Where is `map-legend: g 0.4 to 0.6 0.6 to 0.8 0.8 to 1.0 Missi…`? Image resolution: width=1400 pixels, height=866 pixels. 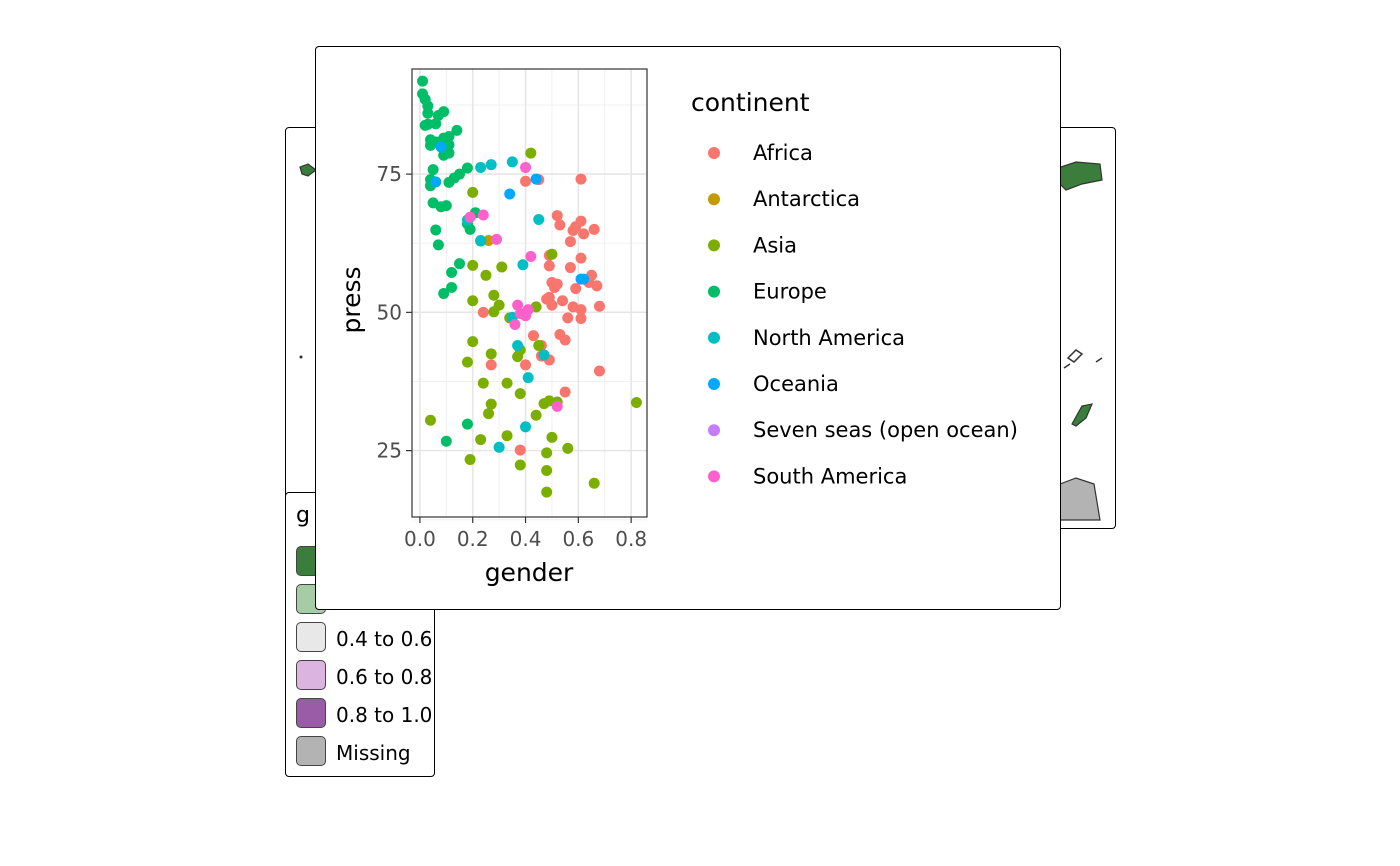
map-legend: g 0.4 to 0.6 0.6 to 0.8 0.8 to 1.0 Missi… is located at coordinates (360, 634).